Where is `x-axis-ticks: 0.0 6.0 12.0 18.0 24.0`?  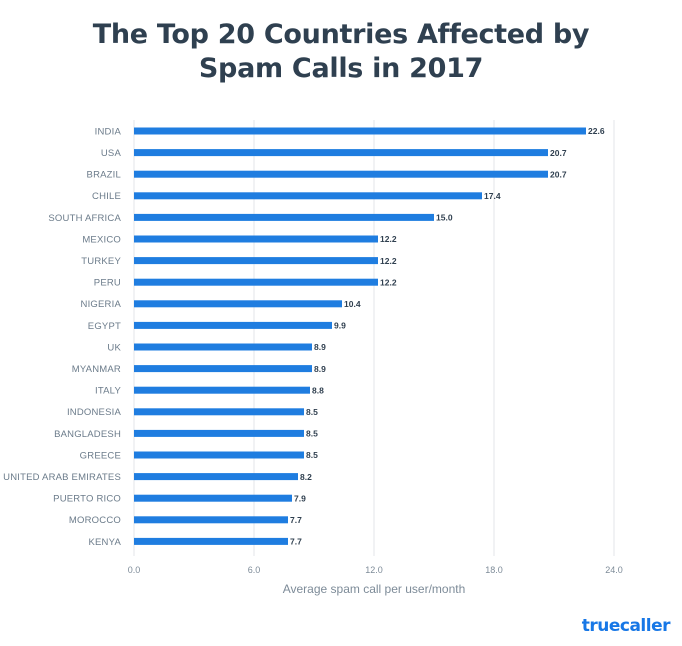
x-axis-ticks: 0.0 6.0 12.0 18.0 24.0 is located at coordinates (375, 570).